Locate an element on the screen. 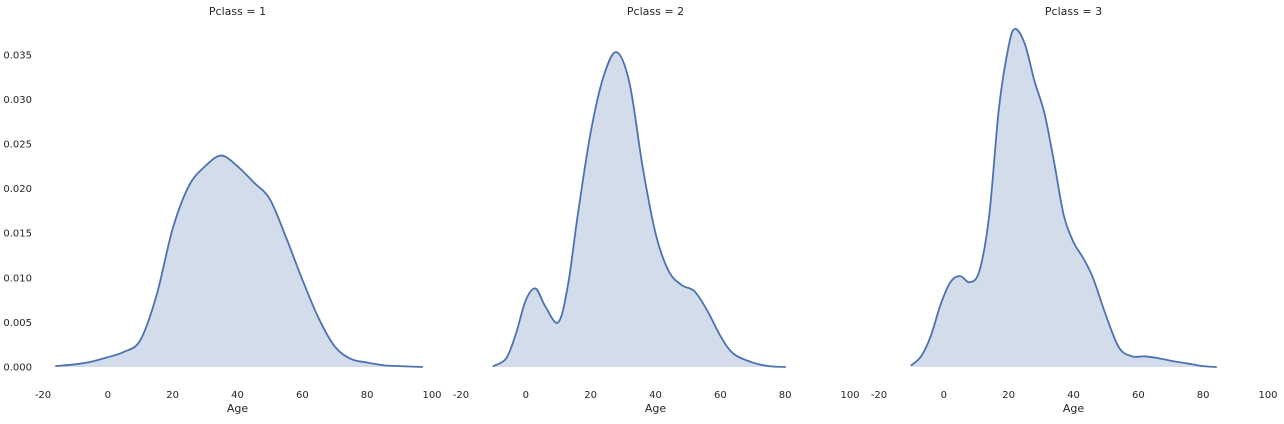 The height and width of the screenshot is (424, 1284). panel-title: Pclass = 3 is located at coordinates (1073, 11).